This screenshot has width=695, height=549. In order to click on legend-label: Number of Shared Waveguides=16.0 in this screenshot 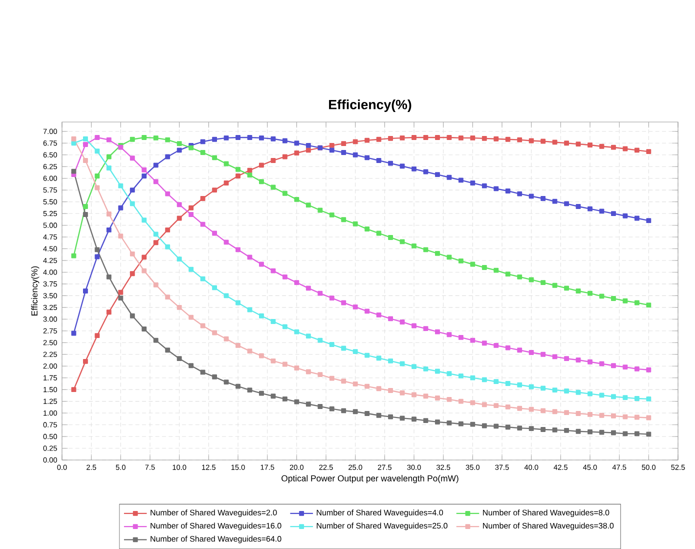, I will do `click(216, 526)`.